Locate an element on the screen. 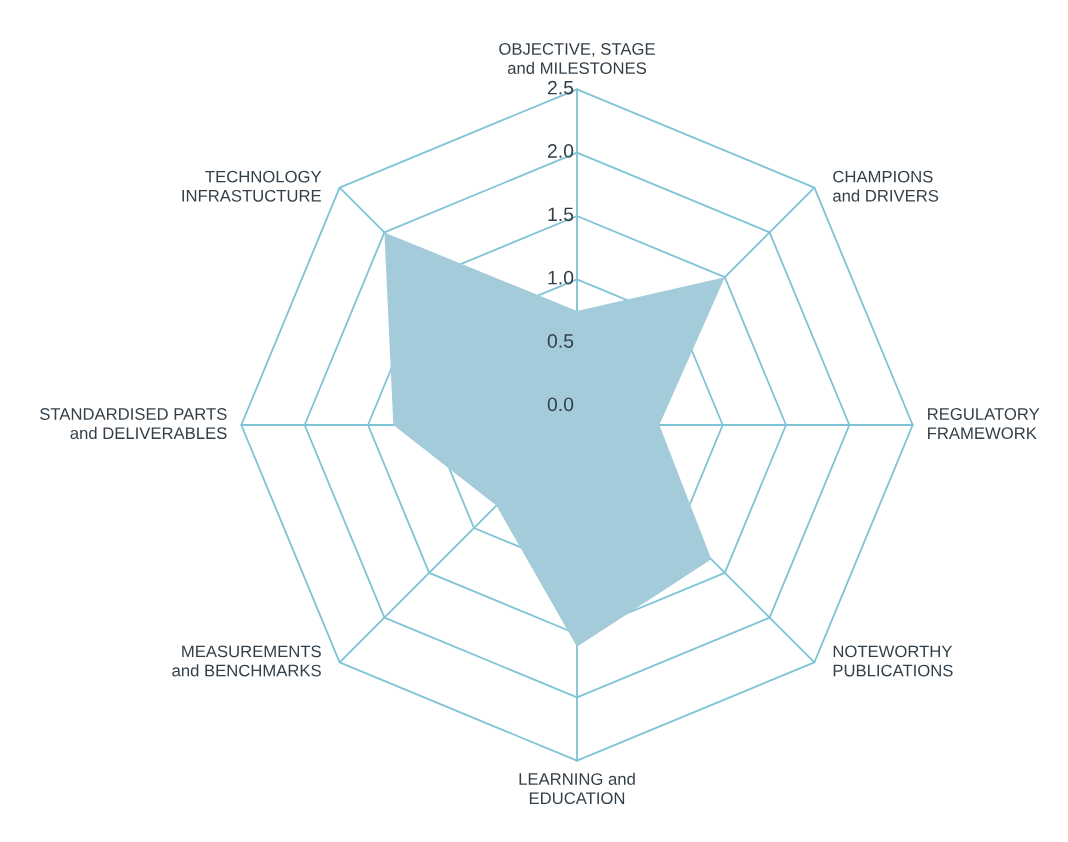 This screenshot has width=1068, height=842. spoke-label: STANDARDISED PARTS and DELIVERABLES is located at coordinates (133, 424).